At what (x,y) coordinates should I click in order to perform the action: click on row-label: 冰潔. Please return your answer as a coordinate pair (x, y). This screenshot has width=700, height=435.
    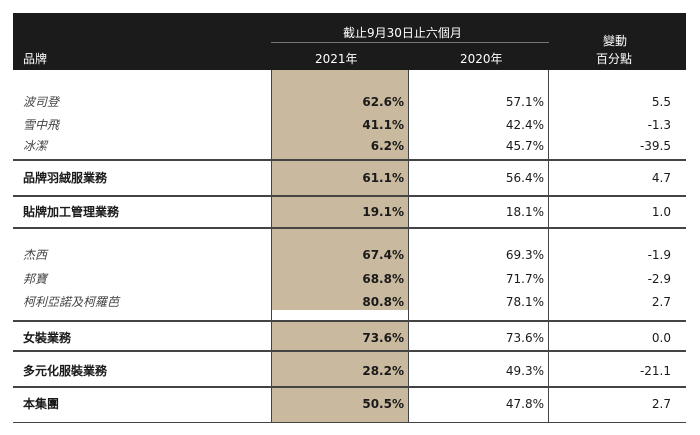
    Looking at the image, I should click on (35, 146).